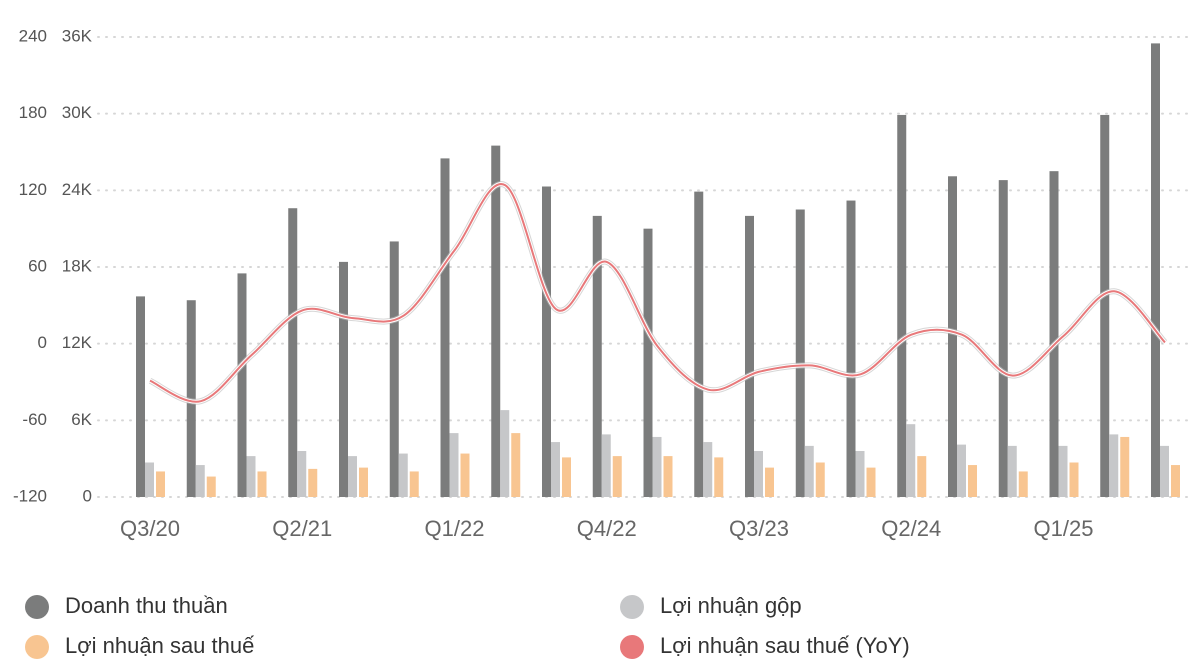  What do you see at coordinates (146, 605) in the screenshot?
I see `legend-label: Doanh thu thuần` at bounding box center [146, 605].